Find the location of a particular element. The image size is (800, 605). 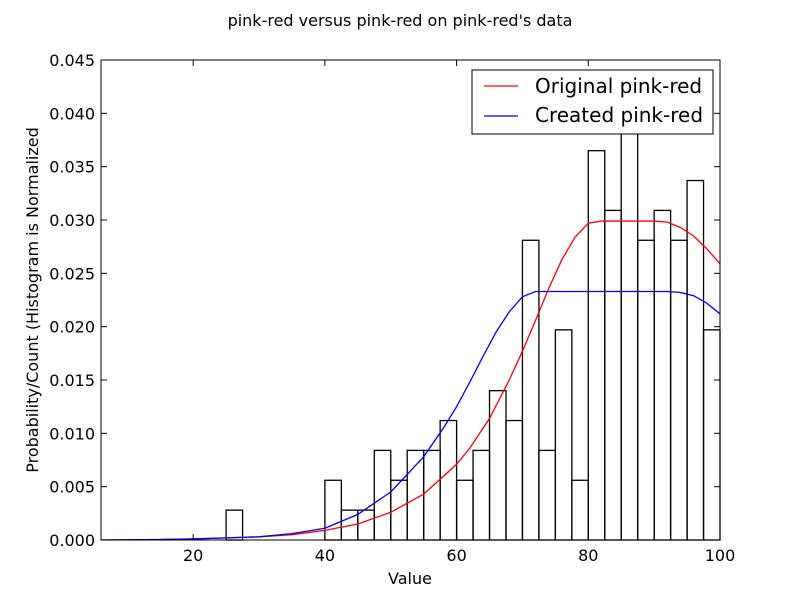

x-tick-label: 20 is located at coordinates (193, 555).